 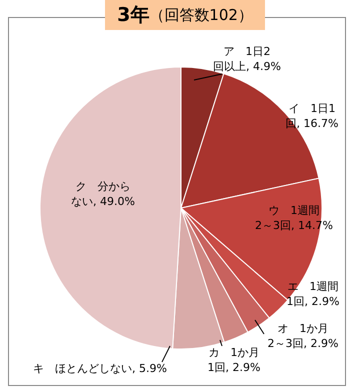 What do you see at coordinates (313, 294) in the screenshot?
I see `slice-label: エ 1週間1回, 2.9%` at bounding box center [313, 294].